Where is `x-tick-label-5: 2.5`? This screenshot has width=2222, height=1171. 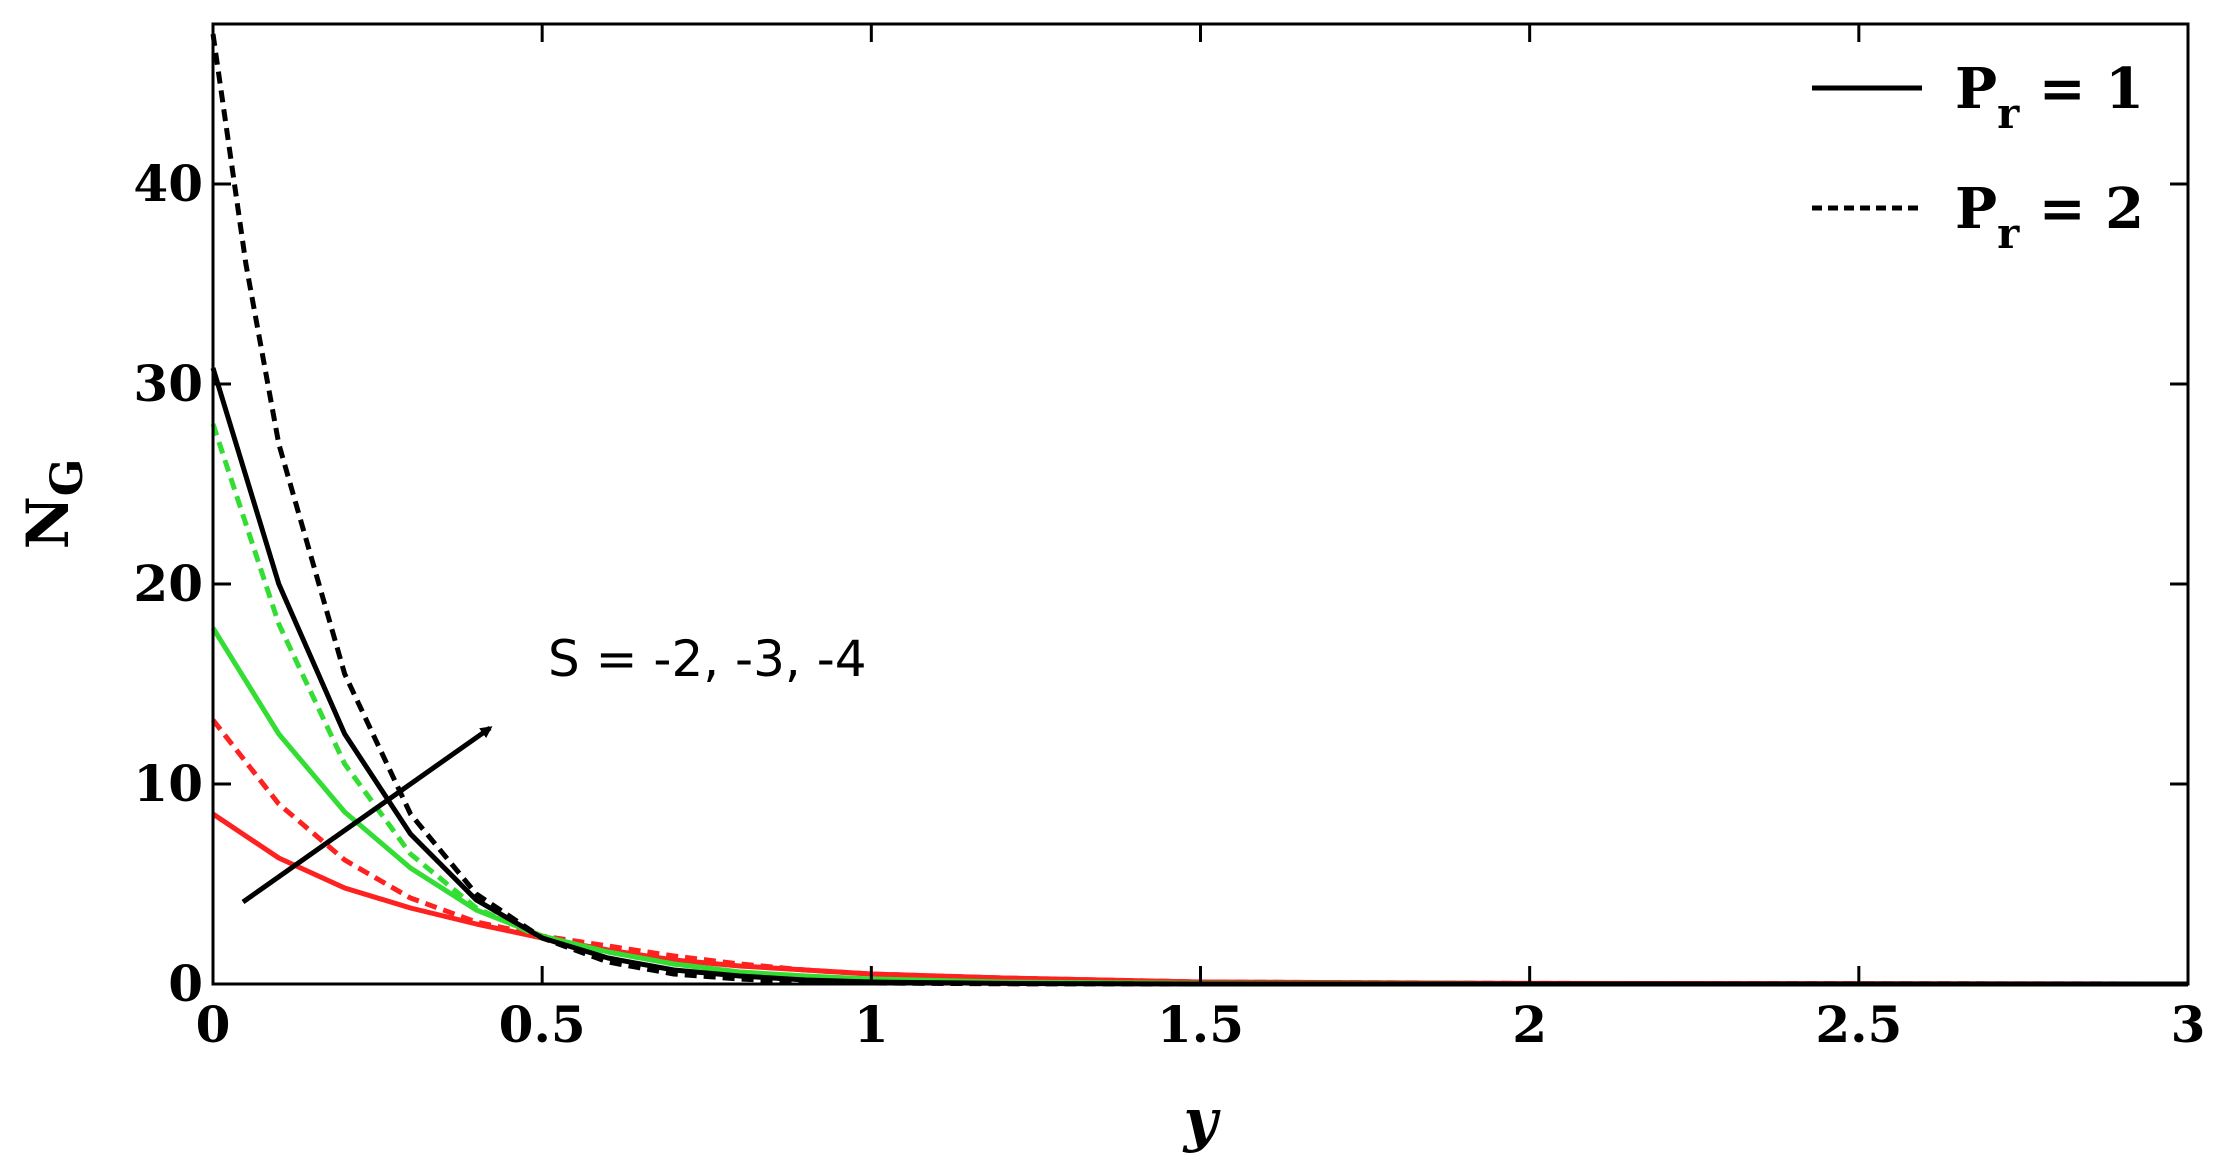
x-tick-label-5: 2.5 is located at coordinates (1858, 1024).